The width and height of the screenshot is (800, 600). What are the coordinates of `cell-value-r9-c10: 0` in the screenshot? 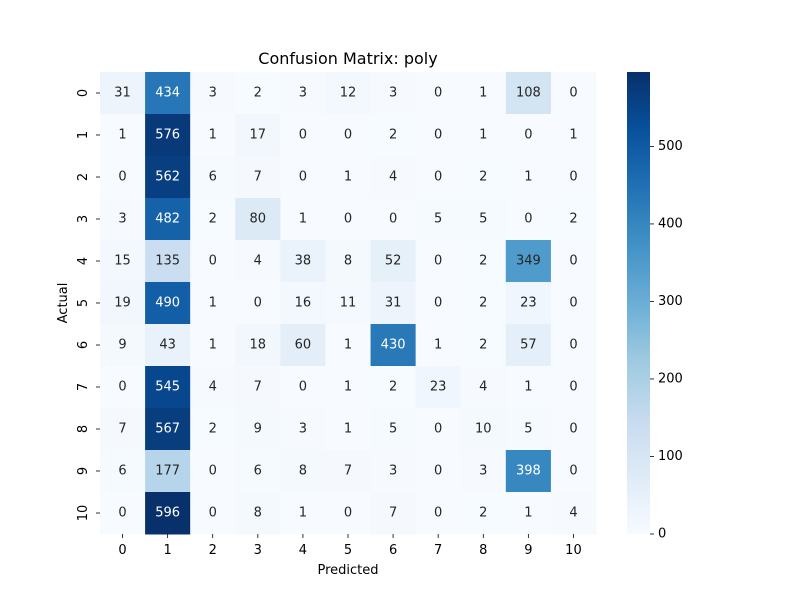 It's located at (573, 471).